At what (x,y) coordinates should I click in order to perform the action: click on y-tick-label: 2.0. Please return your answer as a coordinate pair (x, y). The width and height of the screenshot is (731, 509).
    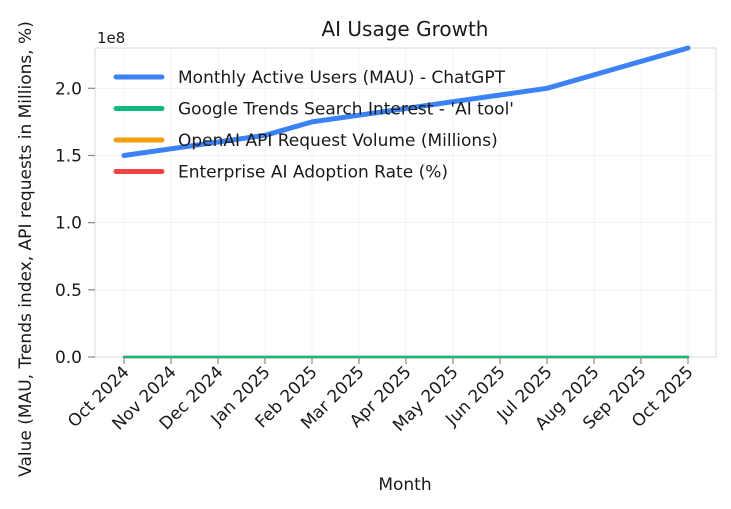
    Looking at the image, I should click on (68, 89).